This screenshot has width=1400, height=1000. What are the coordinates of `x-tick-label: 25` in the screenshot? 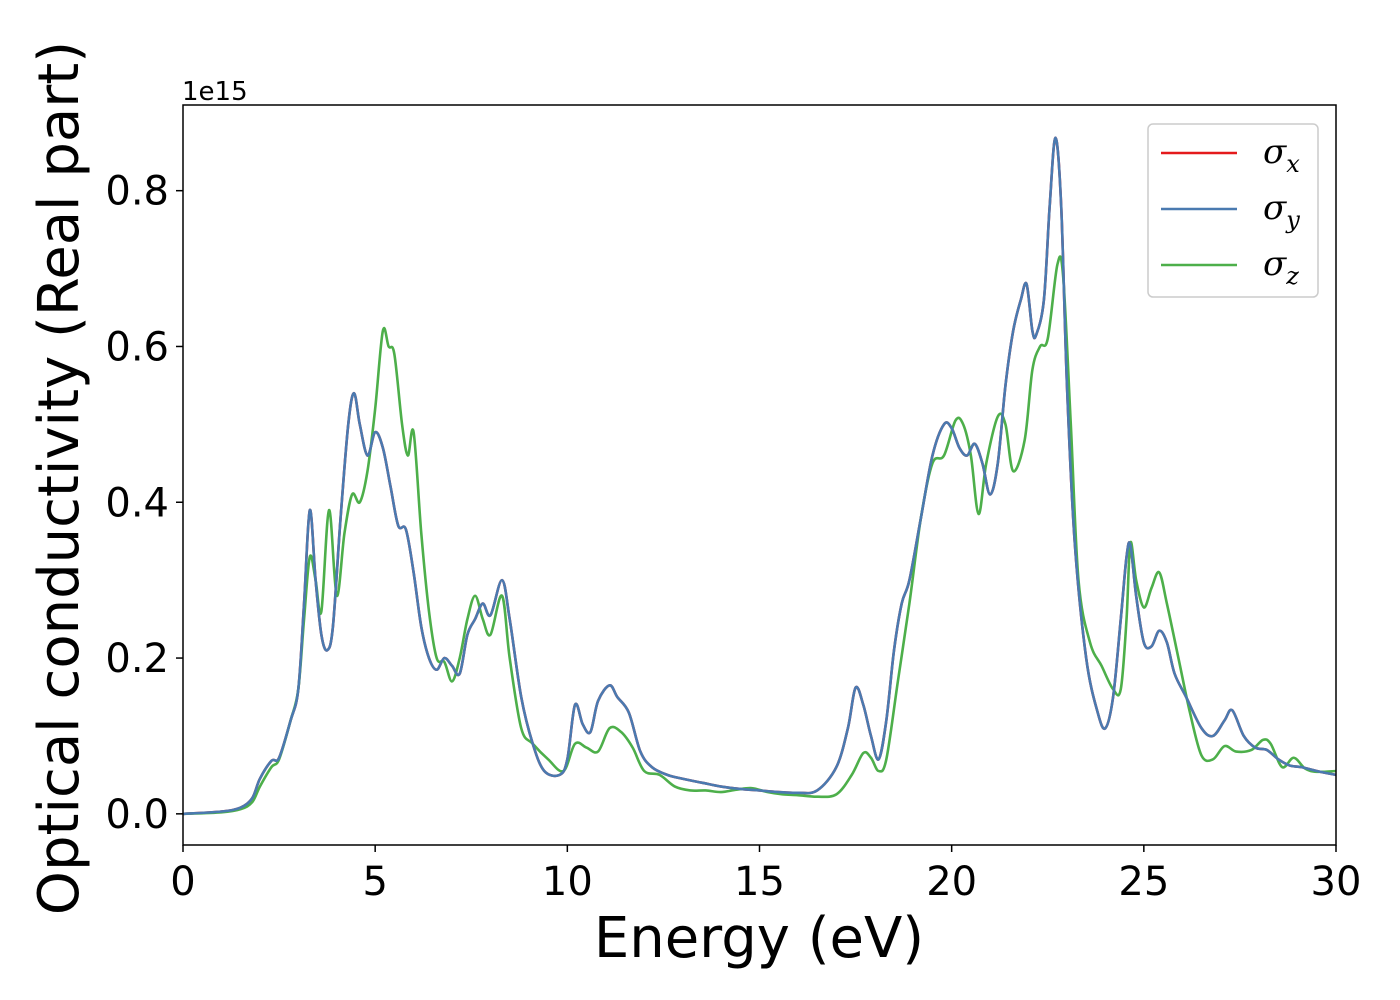 It's located at (1143, 882).